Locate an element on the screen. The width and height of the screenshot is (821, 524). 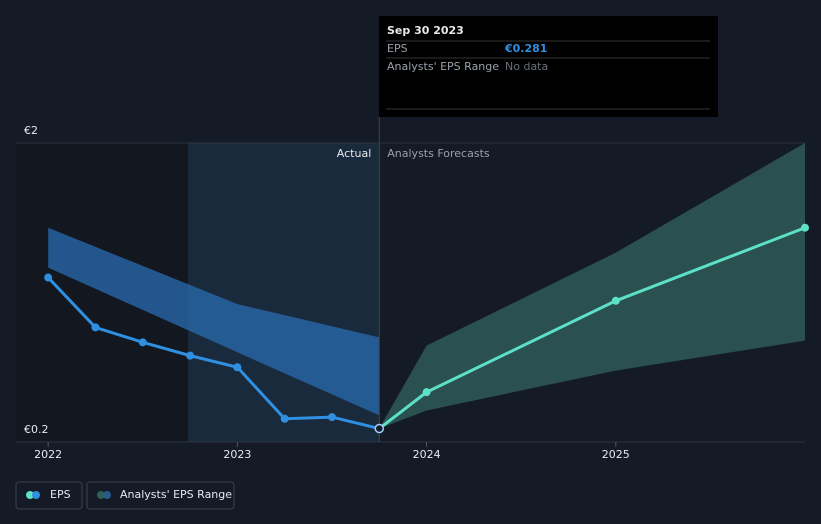
tooltip-value: No data is located at coordinates (526, 66).